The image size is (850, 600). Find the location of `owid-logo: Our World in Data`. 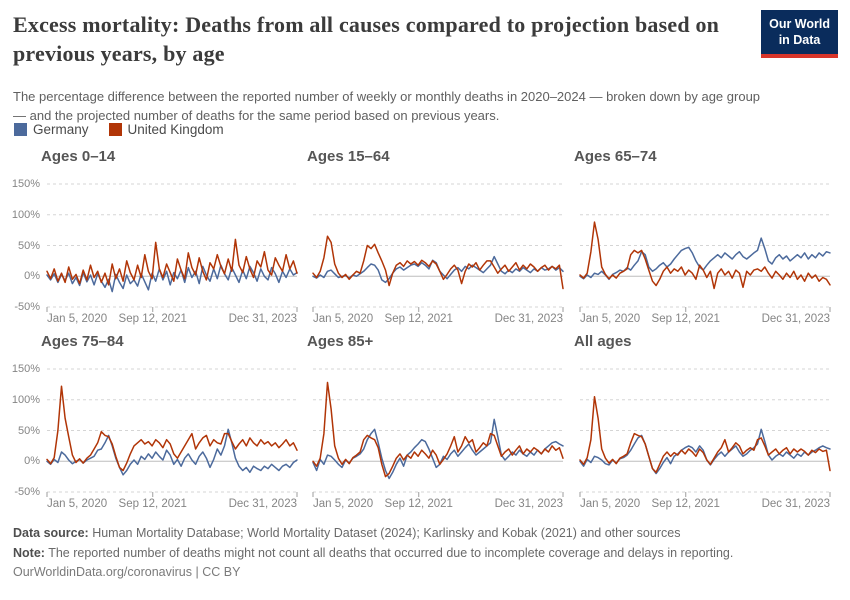

owid-logo: Our World in Data is located at coordinates (799, 34).